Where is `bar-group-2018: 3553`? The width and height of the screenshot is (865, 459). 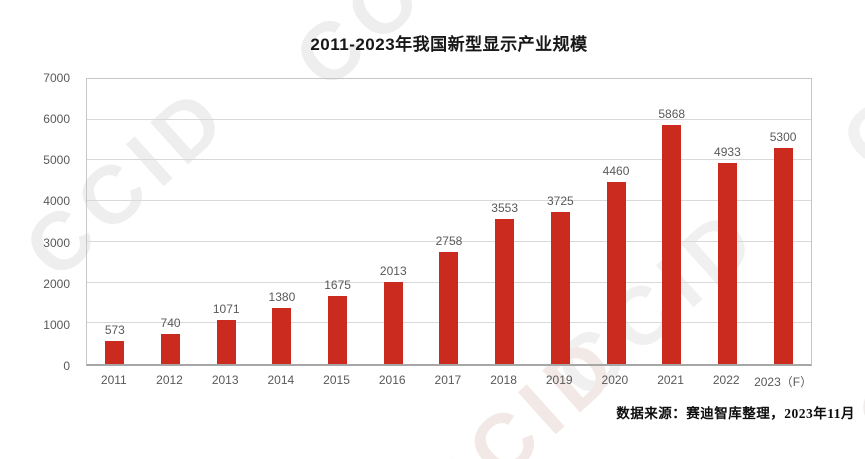
bar-group-2018: 3553 is located at coordinates (505, 221).